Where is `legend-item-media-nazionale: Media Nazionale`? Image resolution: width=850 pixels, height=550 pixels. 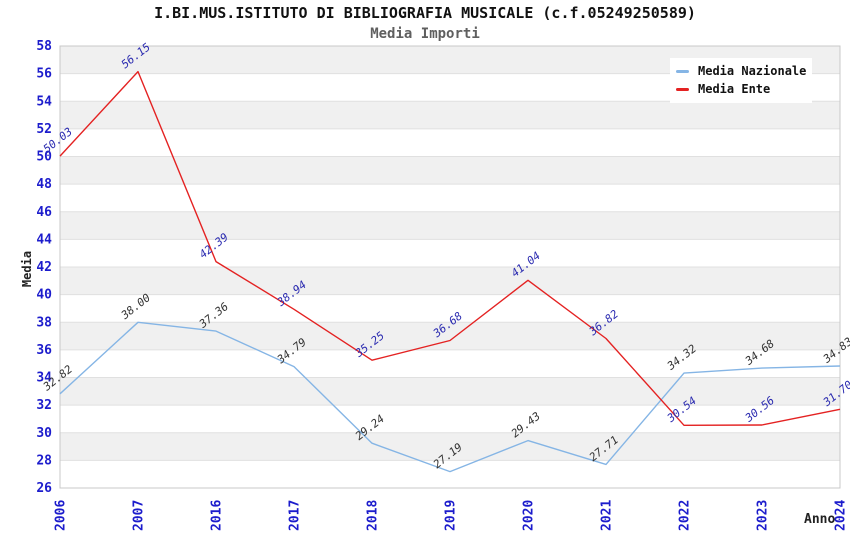 legend-item-media-nazionale: Media Nazionale is located at coordinates (741, 71).